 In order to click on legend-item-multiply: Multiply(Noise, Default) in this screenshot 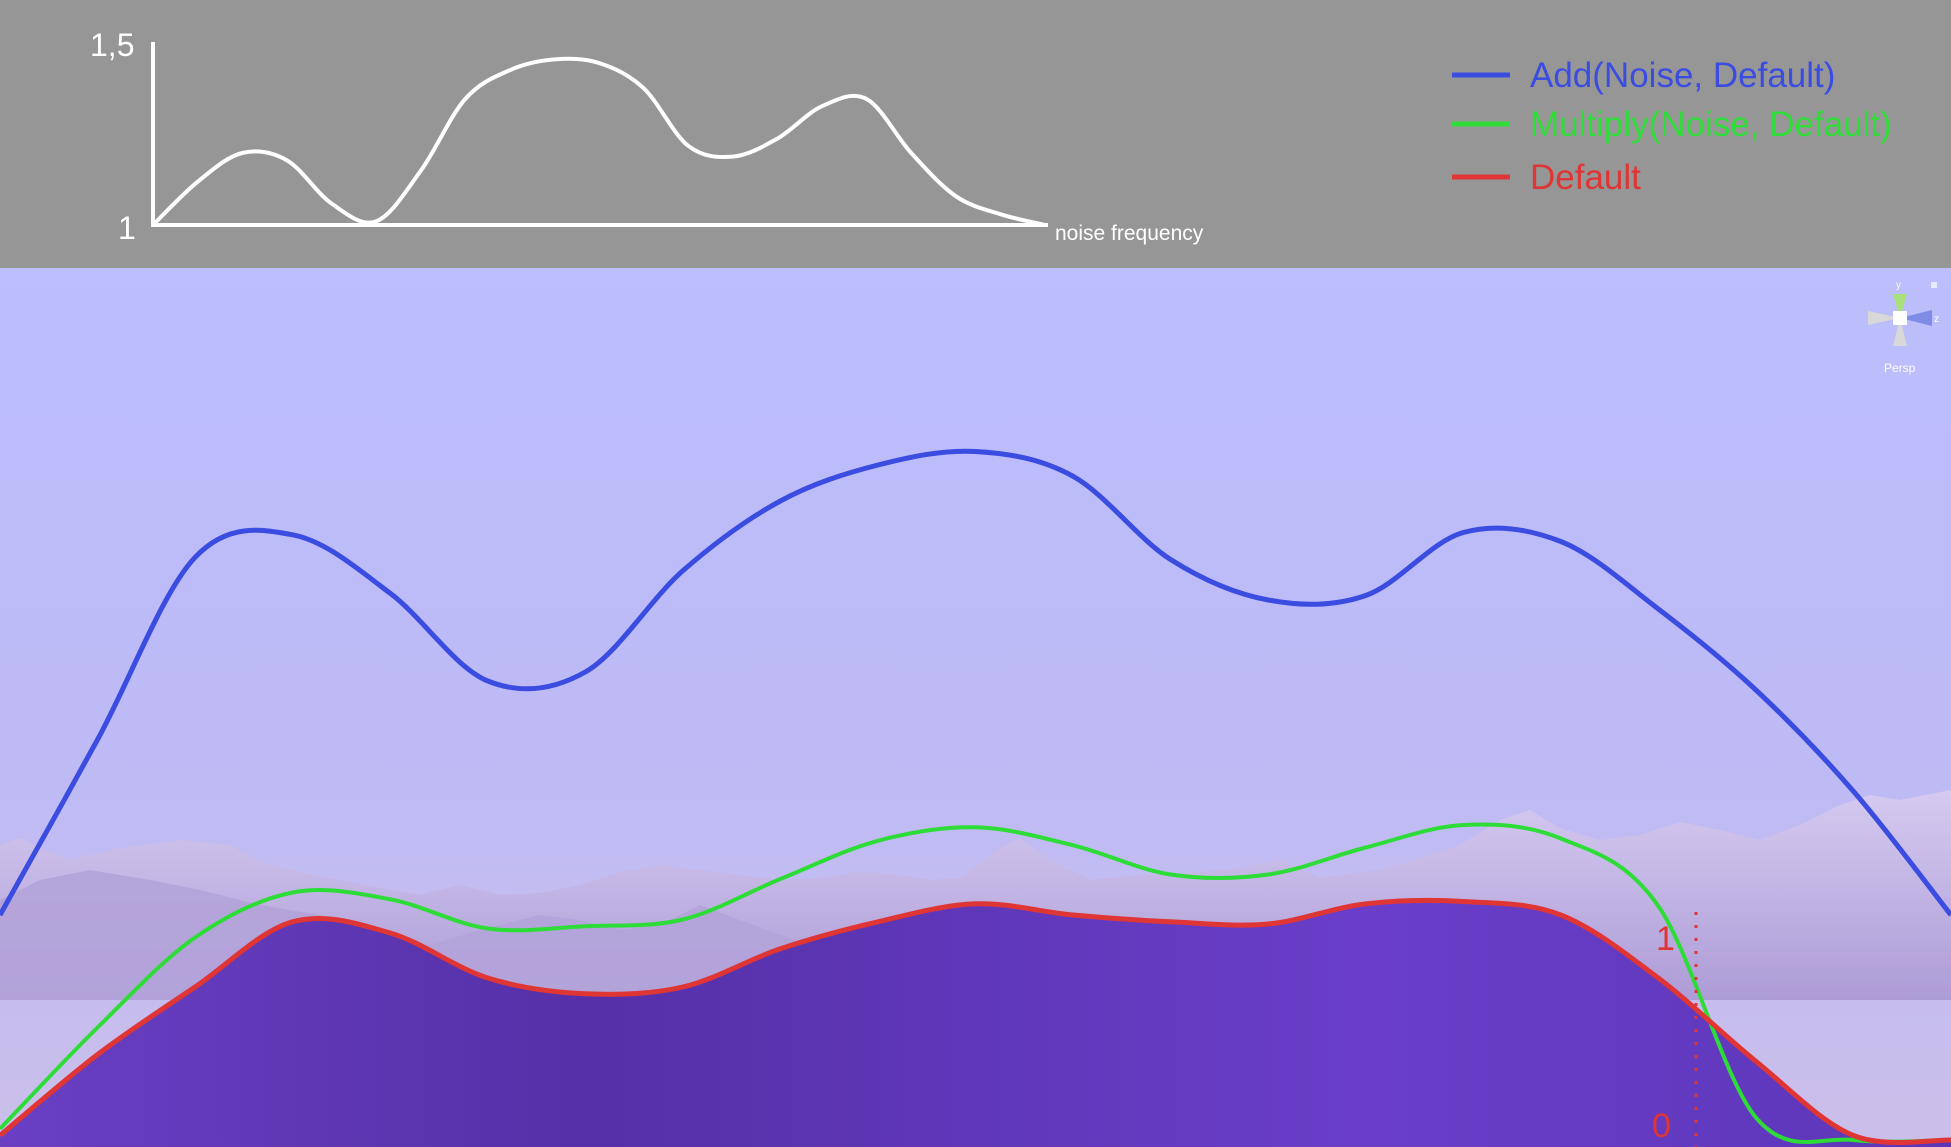, I will do `click(1672, 124)`.